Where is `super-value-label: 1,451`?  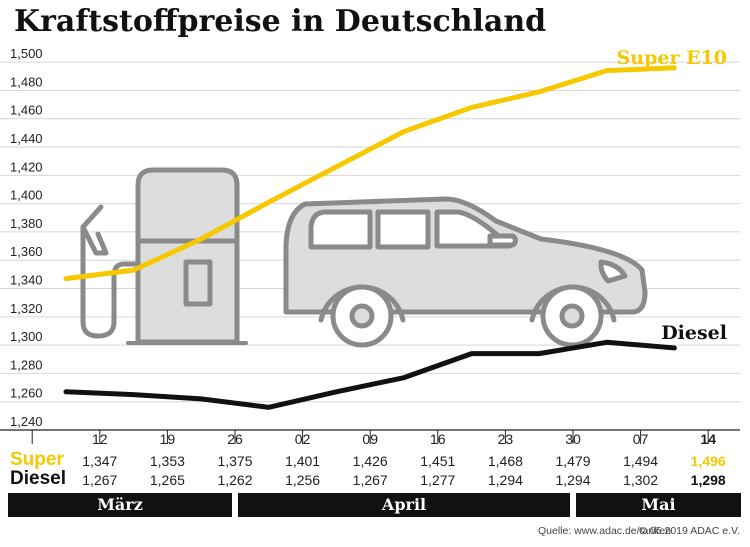
super-value-label: 1,451 is located at coordinates (437, 461).